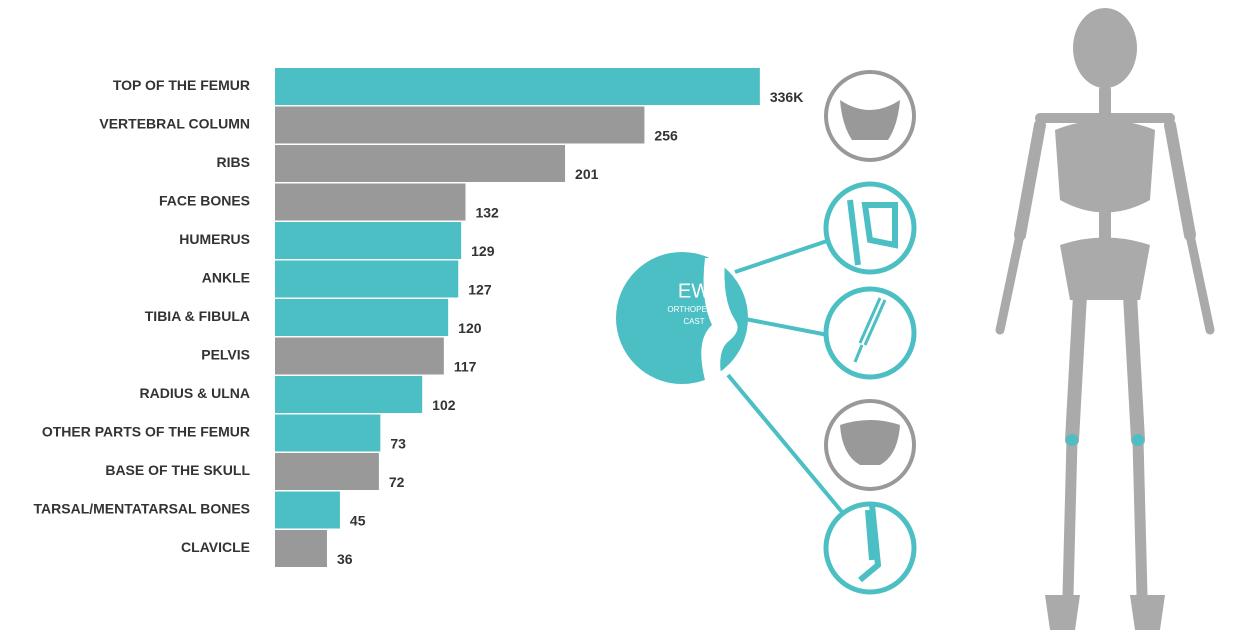 This screenshot has width=1234, height=639. I want to click on logo-text: EW, so click(694, 291).